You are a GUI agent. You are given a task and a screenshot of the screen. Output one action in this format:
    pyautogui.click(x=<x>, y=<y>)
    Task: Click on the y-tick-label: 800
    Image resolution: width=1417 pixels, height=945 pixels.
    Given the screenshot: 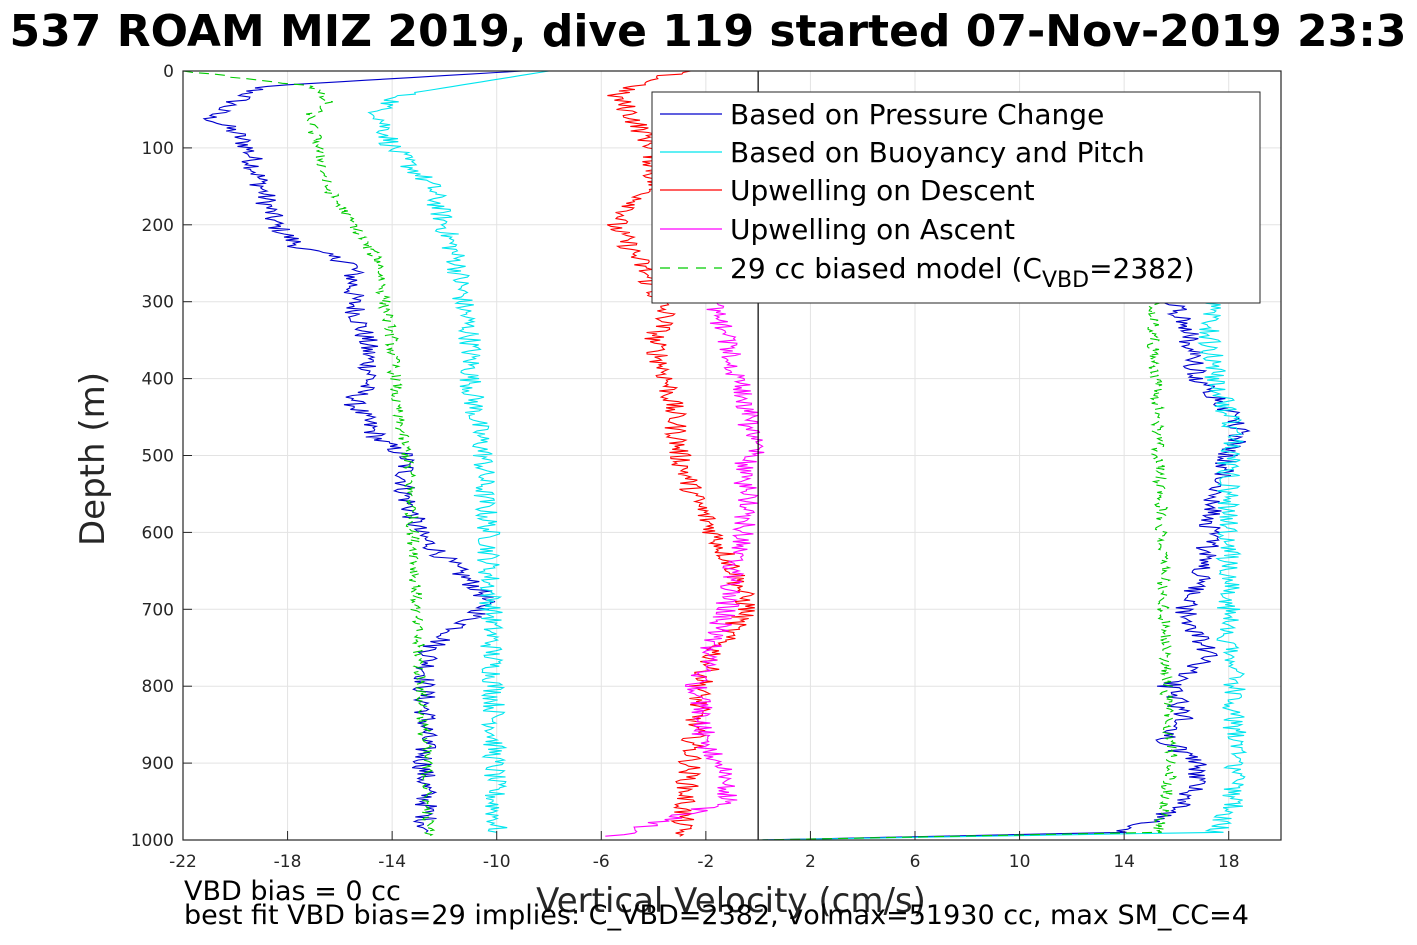 What is the action you would take?
    pyautogui.click(x=158, y=687)
    